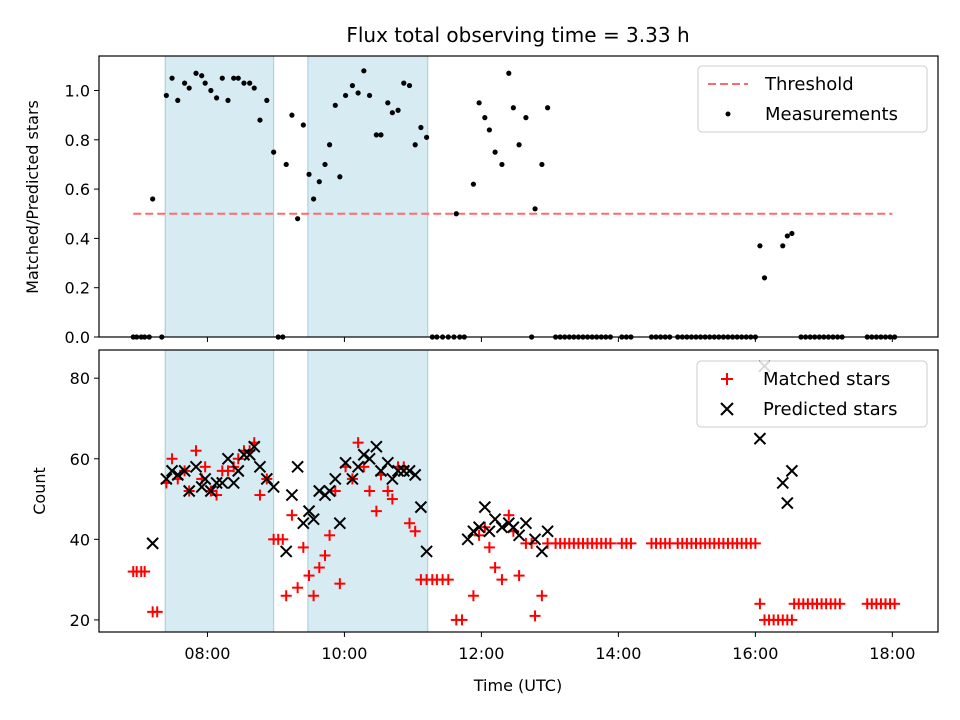 The image size is (960, 720). What do you see at coordinates (728, 114) in the screenshot?
I see `measurements-legend-swatch` at bounding box center [728, 114].